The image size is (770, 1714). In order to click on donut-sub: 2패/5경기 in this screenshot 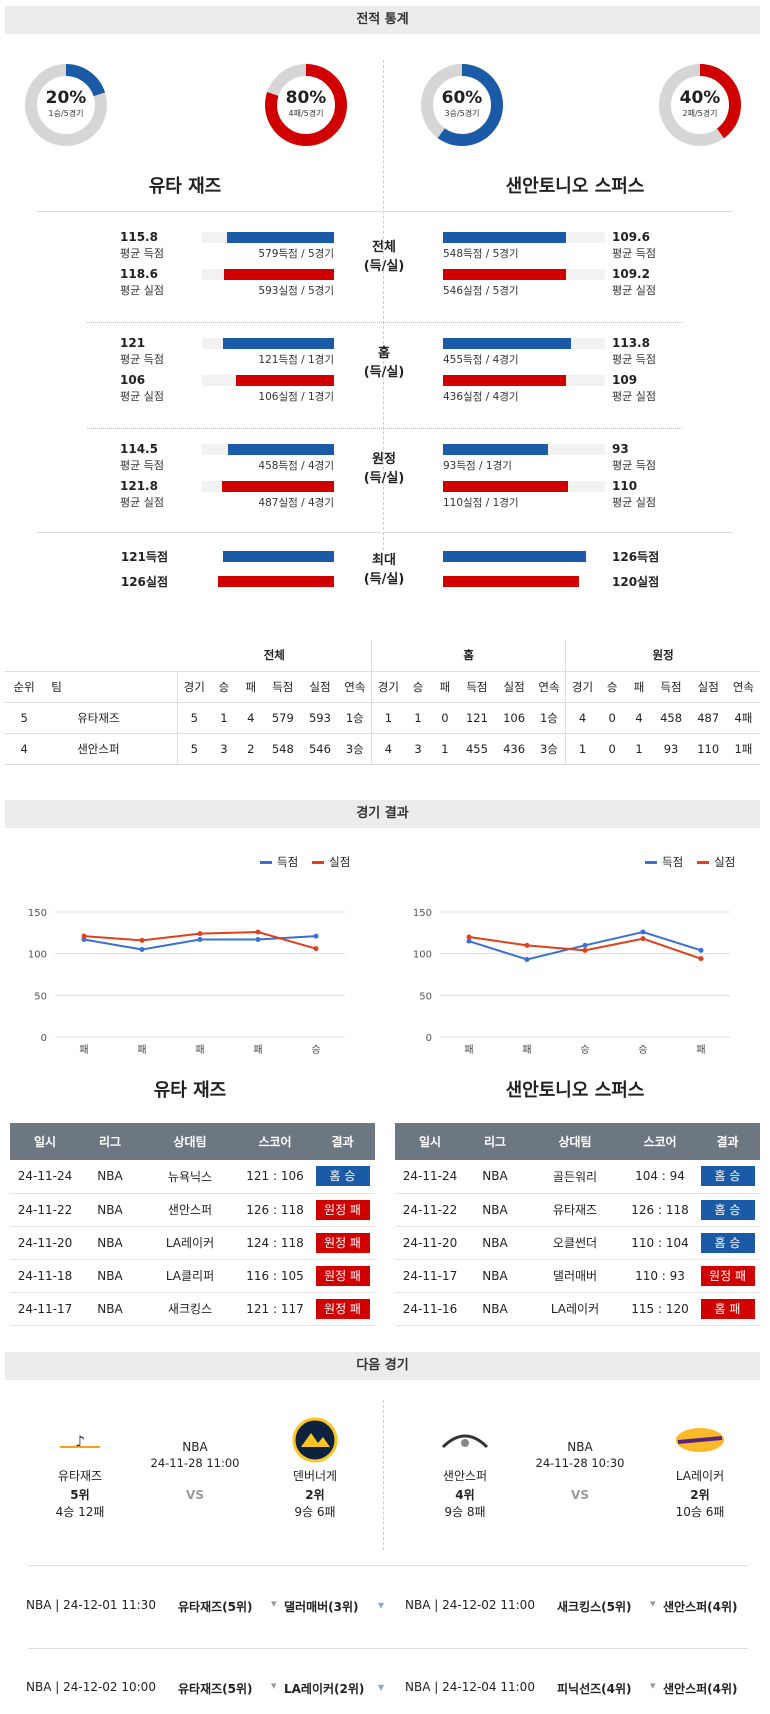, I will do `click(700, 113)`.